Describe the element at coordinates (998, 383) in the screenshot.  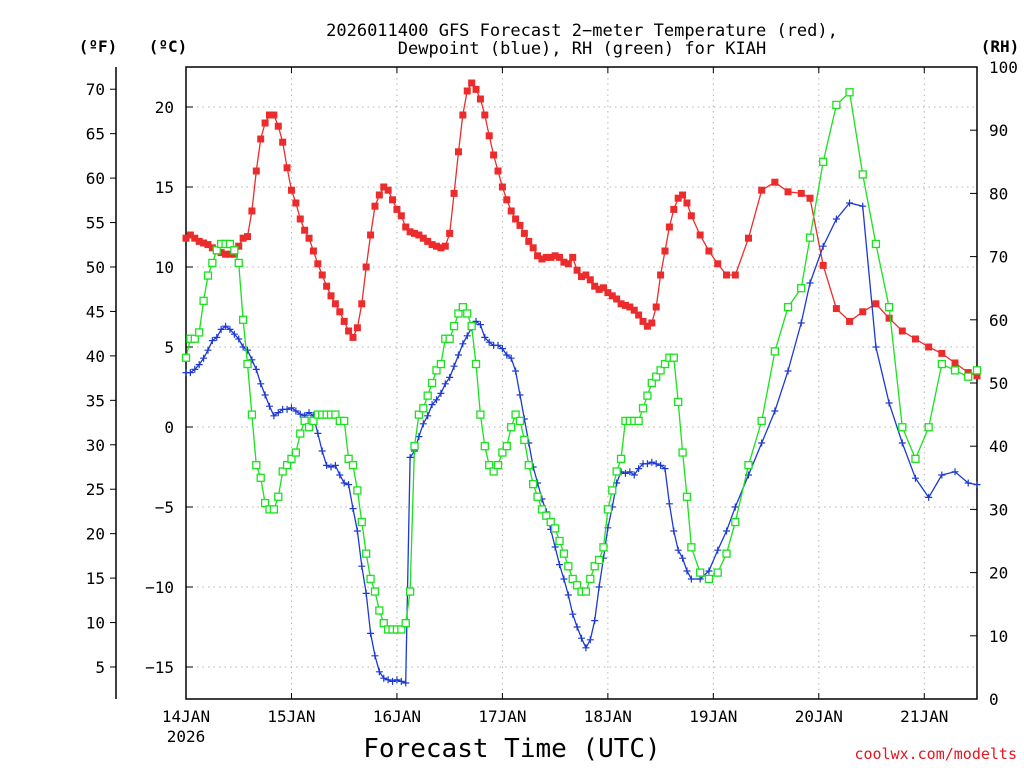
I see `rh-tick-label: 50` at that location.